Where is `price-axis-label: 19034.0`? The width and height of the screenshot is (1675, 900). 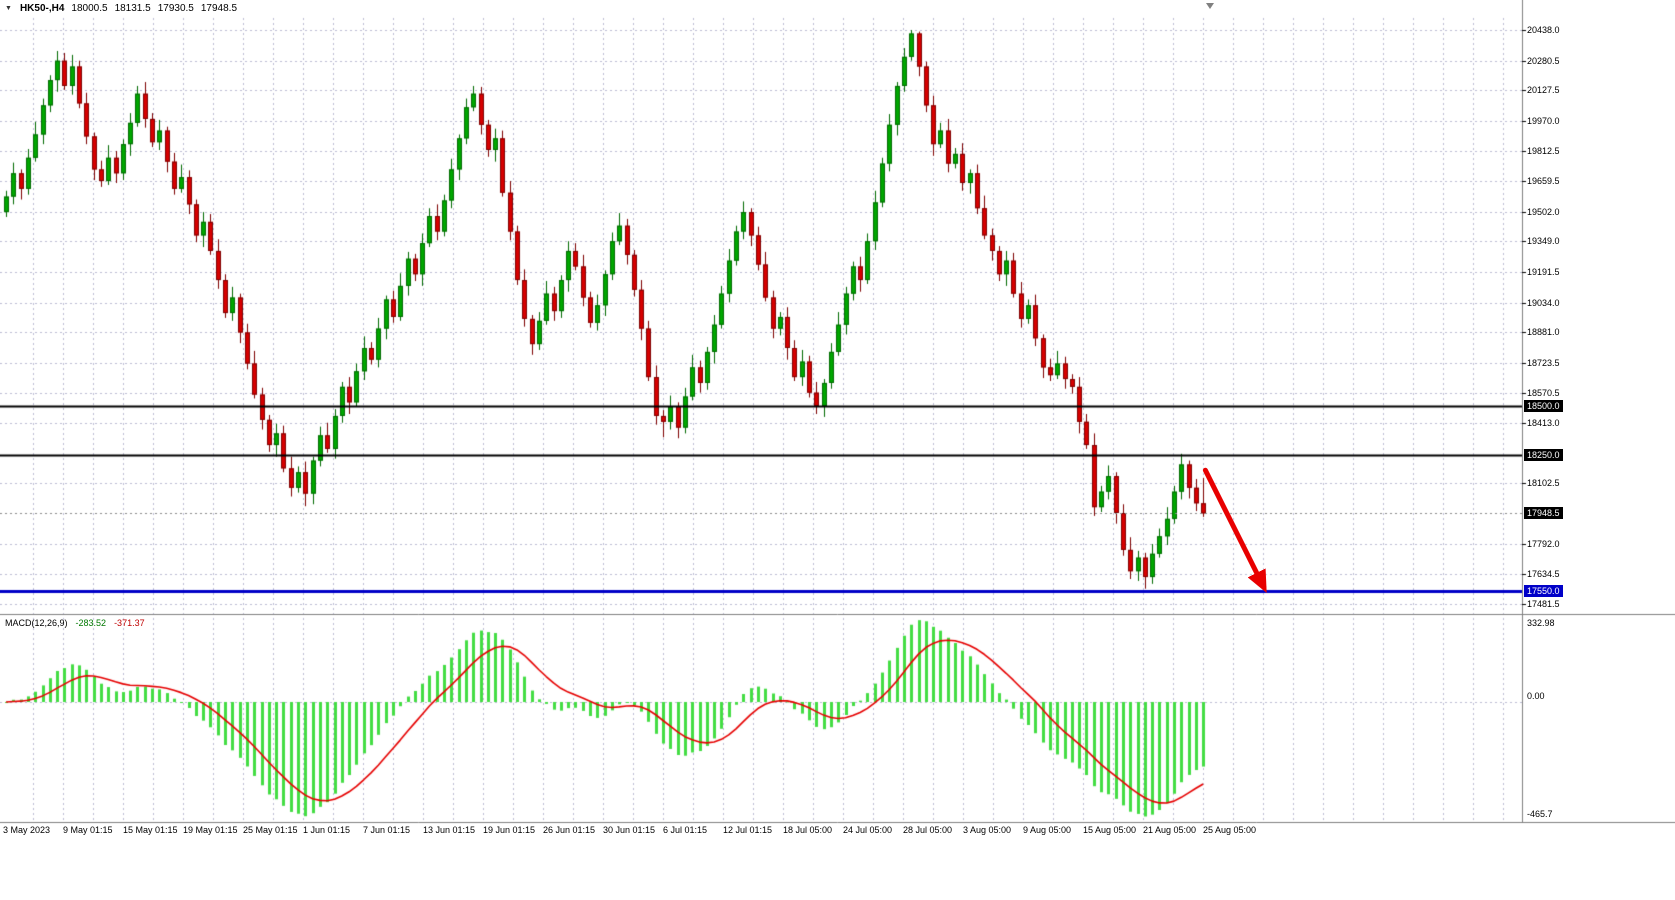 price-axis-label: 19034.0 is located at coordinates (1543, 302).